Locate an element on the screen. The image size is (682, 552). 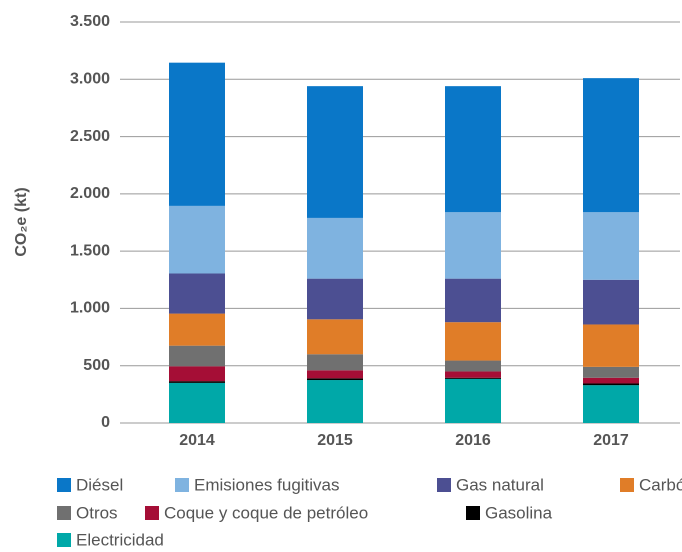
legend-label: Electricidad is located at coordinates (120, 539).